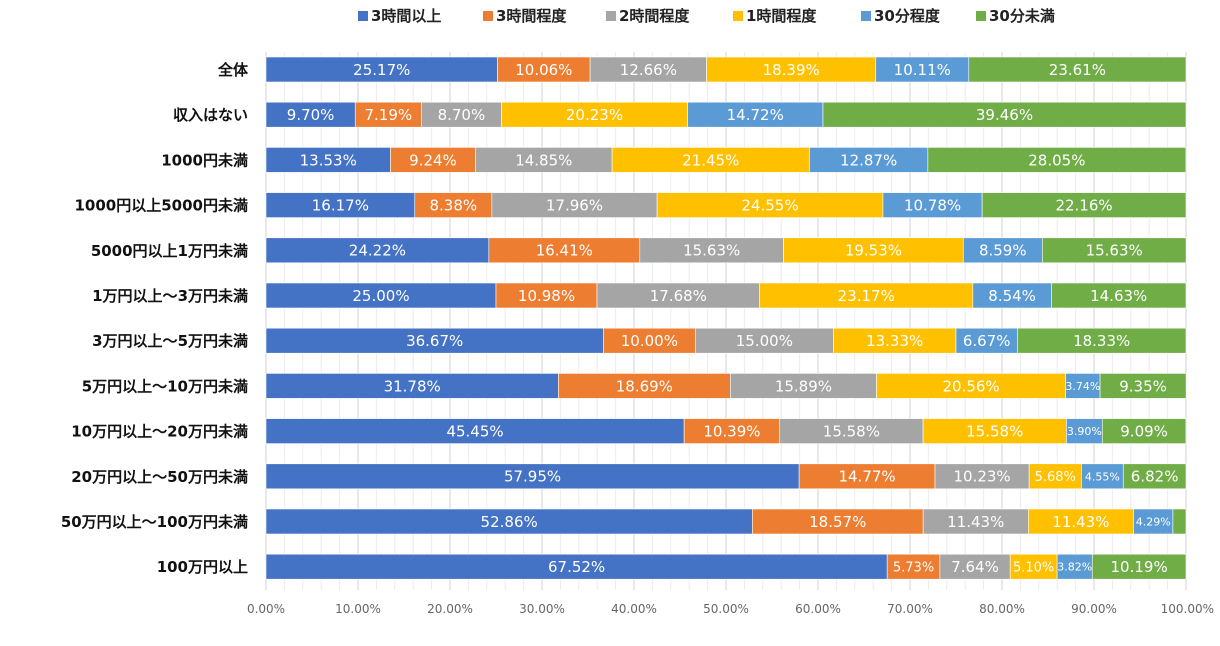 This screenshot has width=1220, height=646. I want to click on x-tick-label: 30.00%, so click(542, 609).